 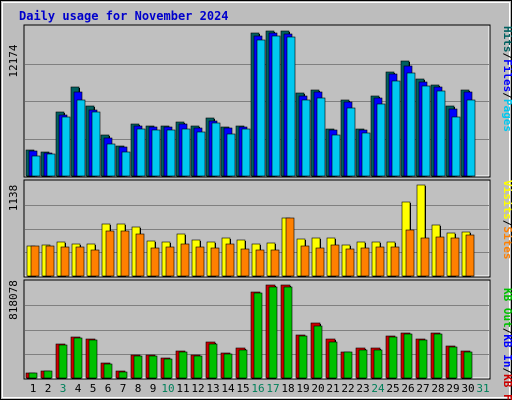 What do you see at coordinates (197, 388) in the screenshot?
I see `day-label: 12` at bounding box center [197, 388].